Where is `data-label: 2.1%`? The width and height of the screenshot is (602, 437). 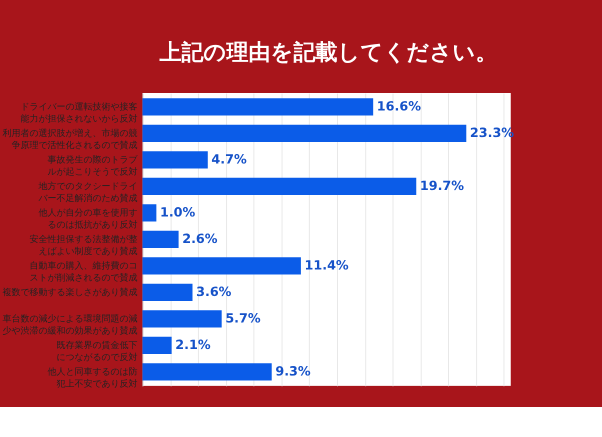
data-label: 2.1% is located at coordinates (193, 346).